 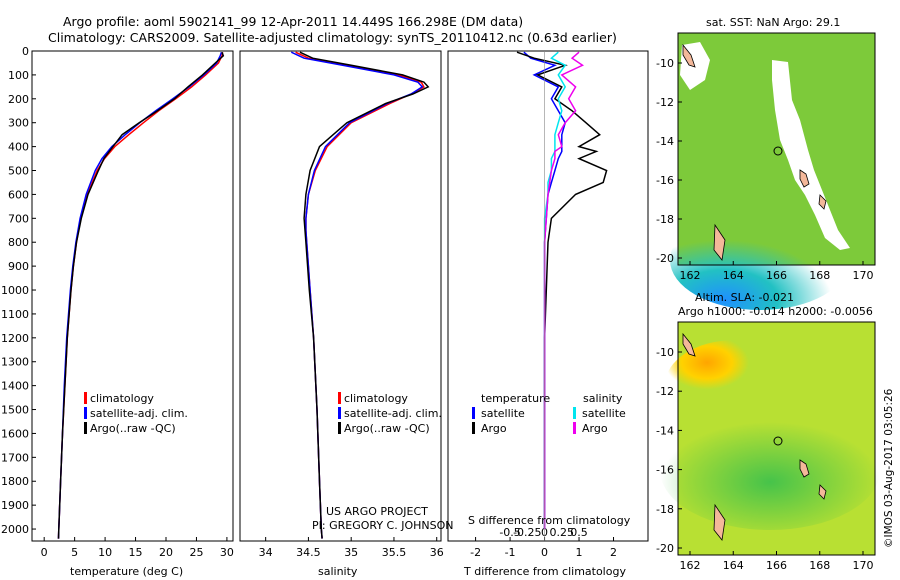 I want to click on s-diff-xlabel: S difference from climatology, so click(x=549, y=520).